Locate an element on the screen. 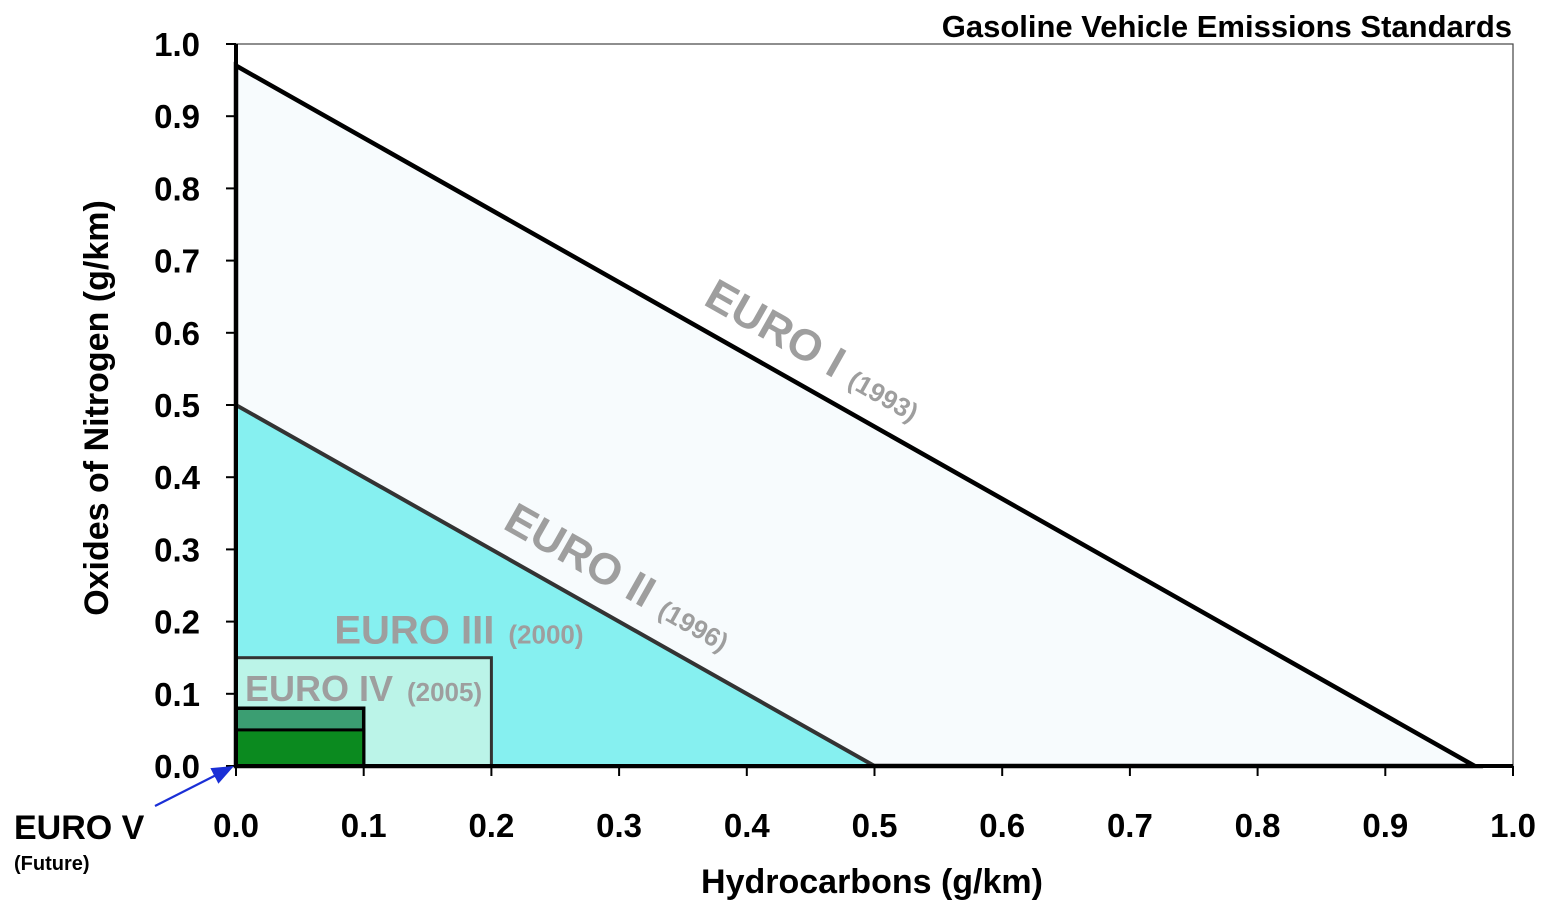  y-tick-label: 0.9 is located at coordinates (177, 116).